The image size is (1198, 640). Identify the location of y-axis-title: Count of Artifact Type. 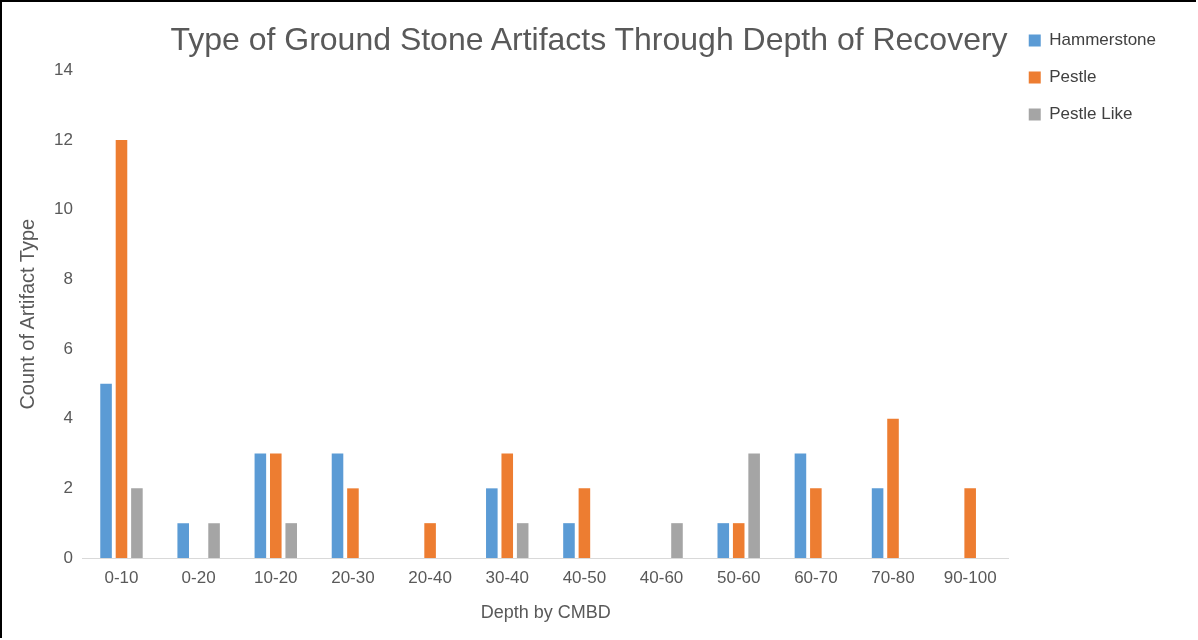
(26, 314).